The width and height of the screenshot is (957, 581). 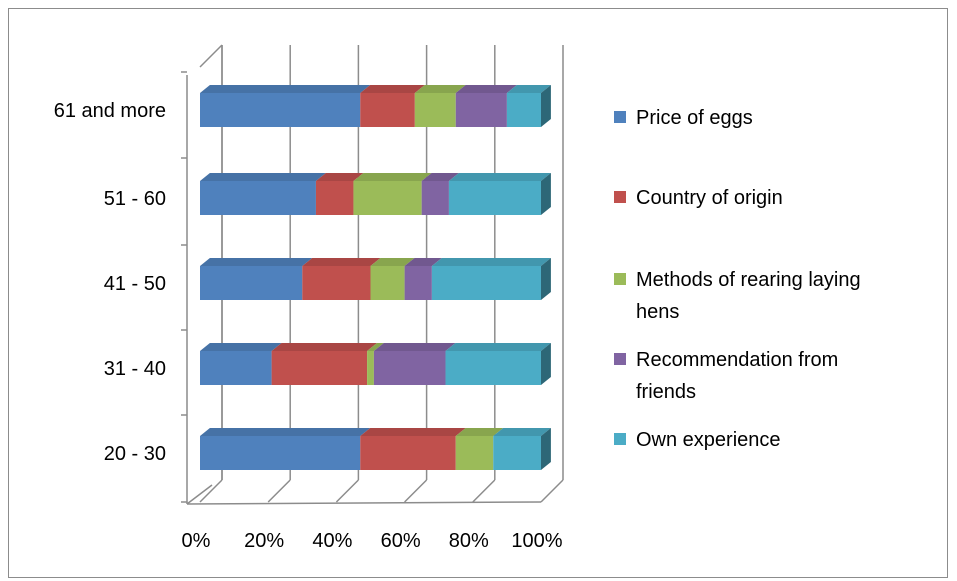 What do you see at coordinates (469, 541) in the screenshot?
I see `x-tick-label: 80%` at bounding box center [469, 541].